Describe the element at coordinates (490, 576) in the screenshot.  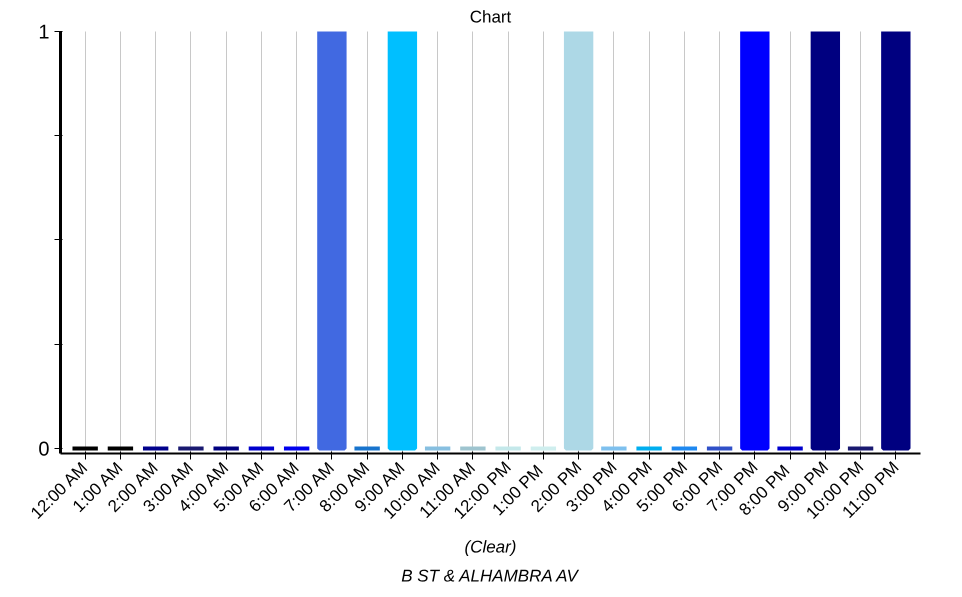
I see `text: B ST & ALHAMBRA AV` at that location.